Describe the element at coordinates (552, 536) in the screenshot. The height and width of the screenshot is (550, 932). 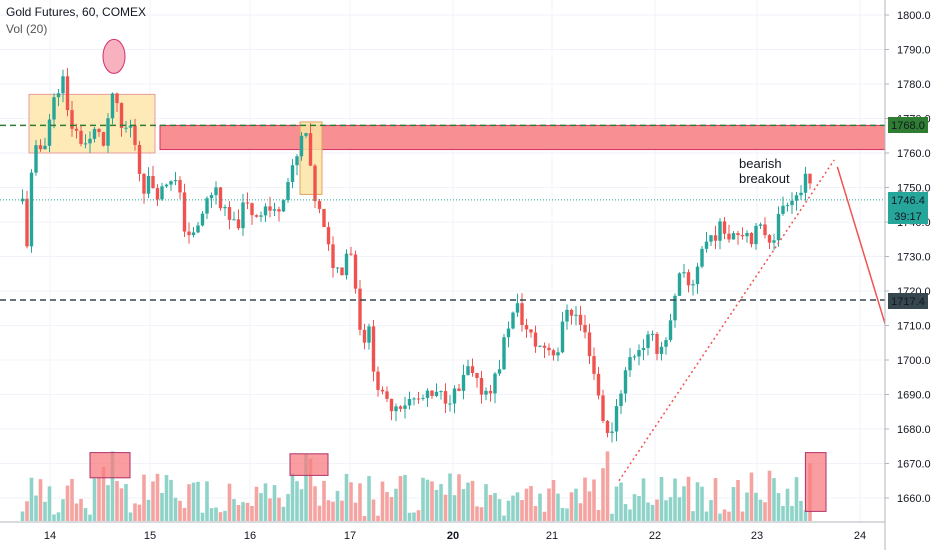
I see `x-tick-label: 21` at that location.